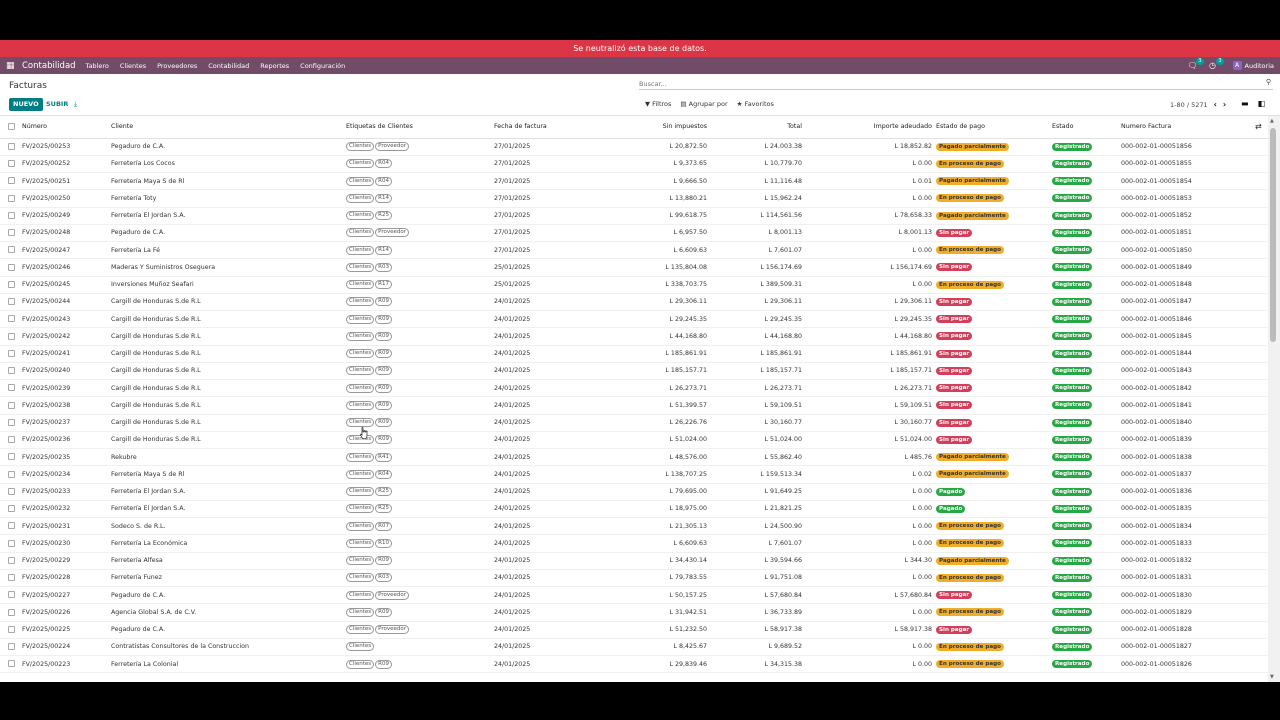 This screenshot has height=720, width=1280. What do you see at coordinates (1274, 399) in the screenshot?
I see `scrollbar: ▲ ▼` at bounding box center [1274, 399].